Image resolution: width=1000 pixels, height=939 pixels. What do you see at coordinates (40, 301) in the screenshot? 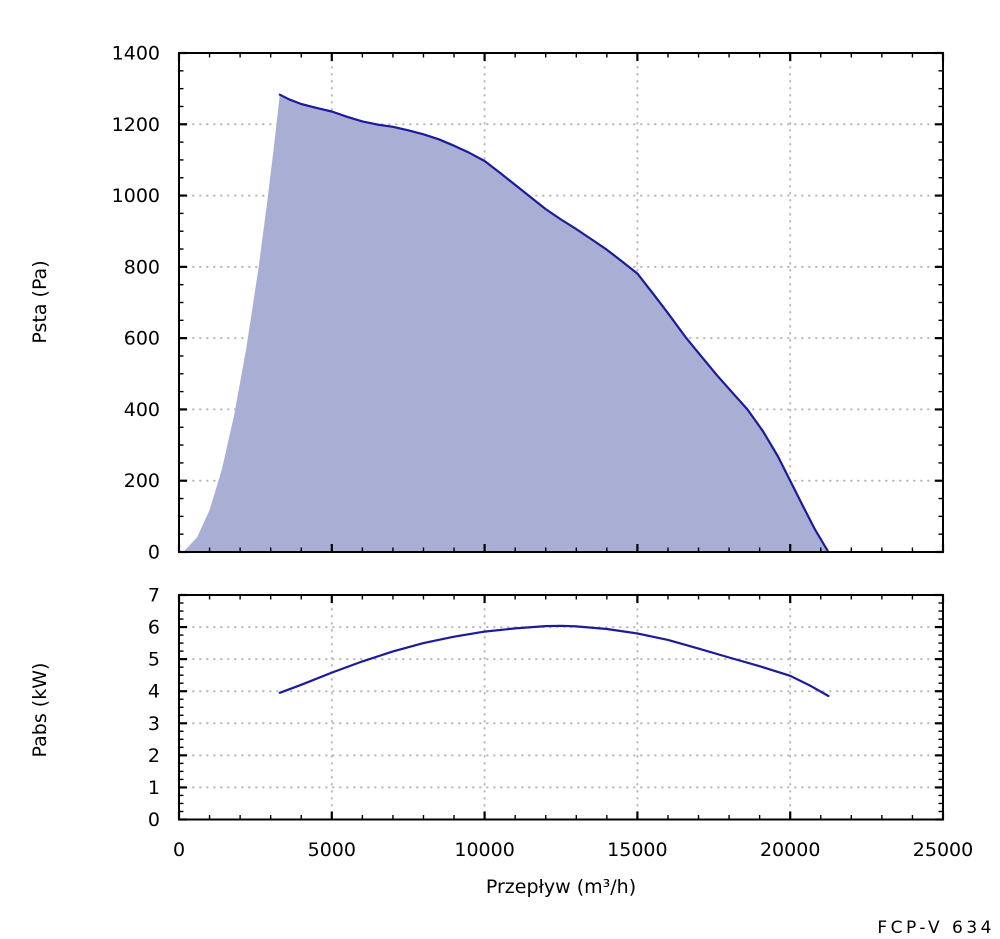
I see `psta-y-axis-title: Psta (Pa)` at bounding box center [40, 301].